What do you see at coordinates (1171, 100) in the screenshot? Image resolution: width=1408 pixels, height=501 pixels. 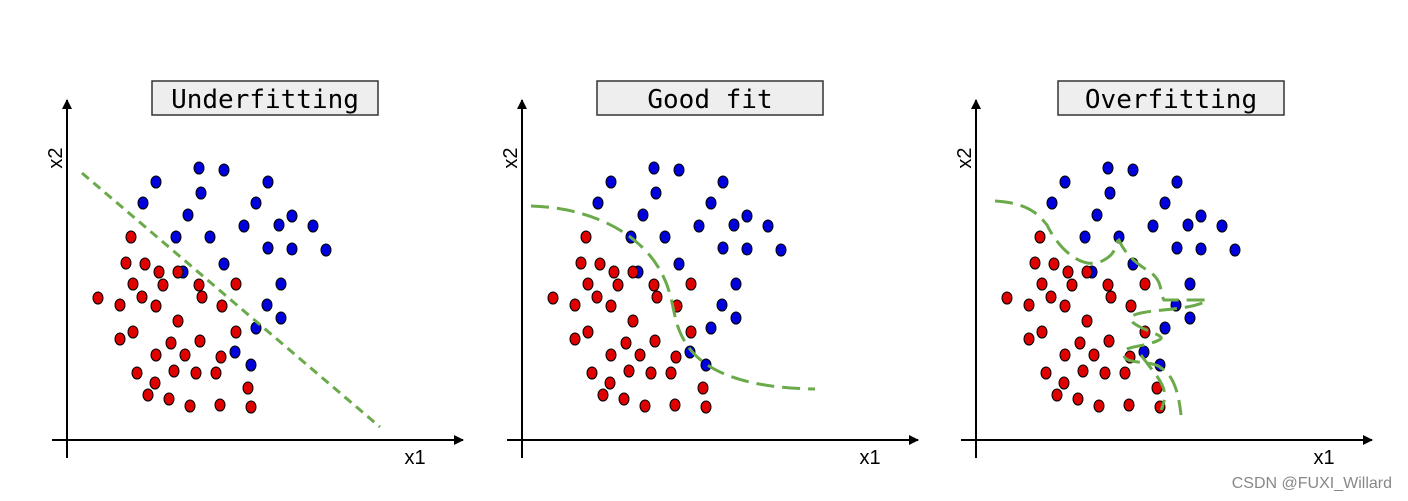 I see `panel-title: Overfitting` at bounding box center [1171, 100].